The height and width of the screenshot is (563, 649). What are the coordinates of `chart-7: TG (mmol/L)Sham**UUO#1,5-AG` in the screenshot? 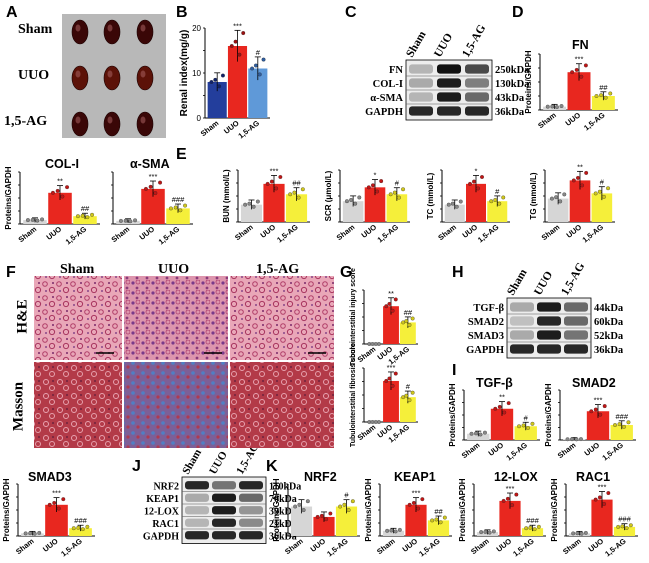 It's located at (572, 203).